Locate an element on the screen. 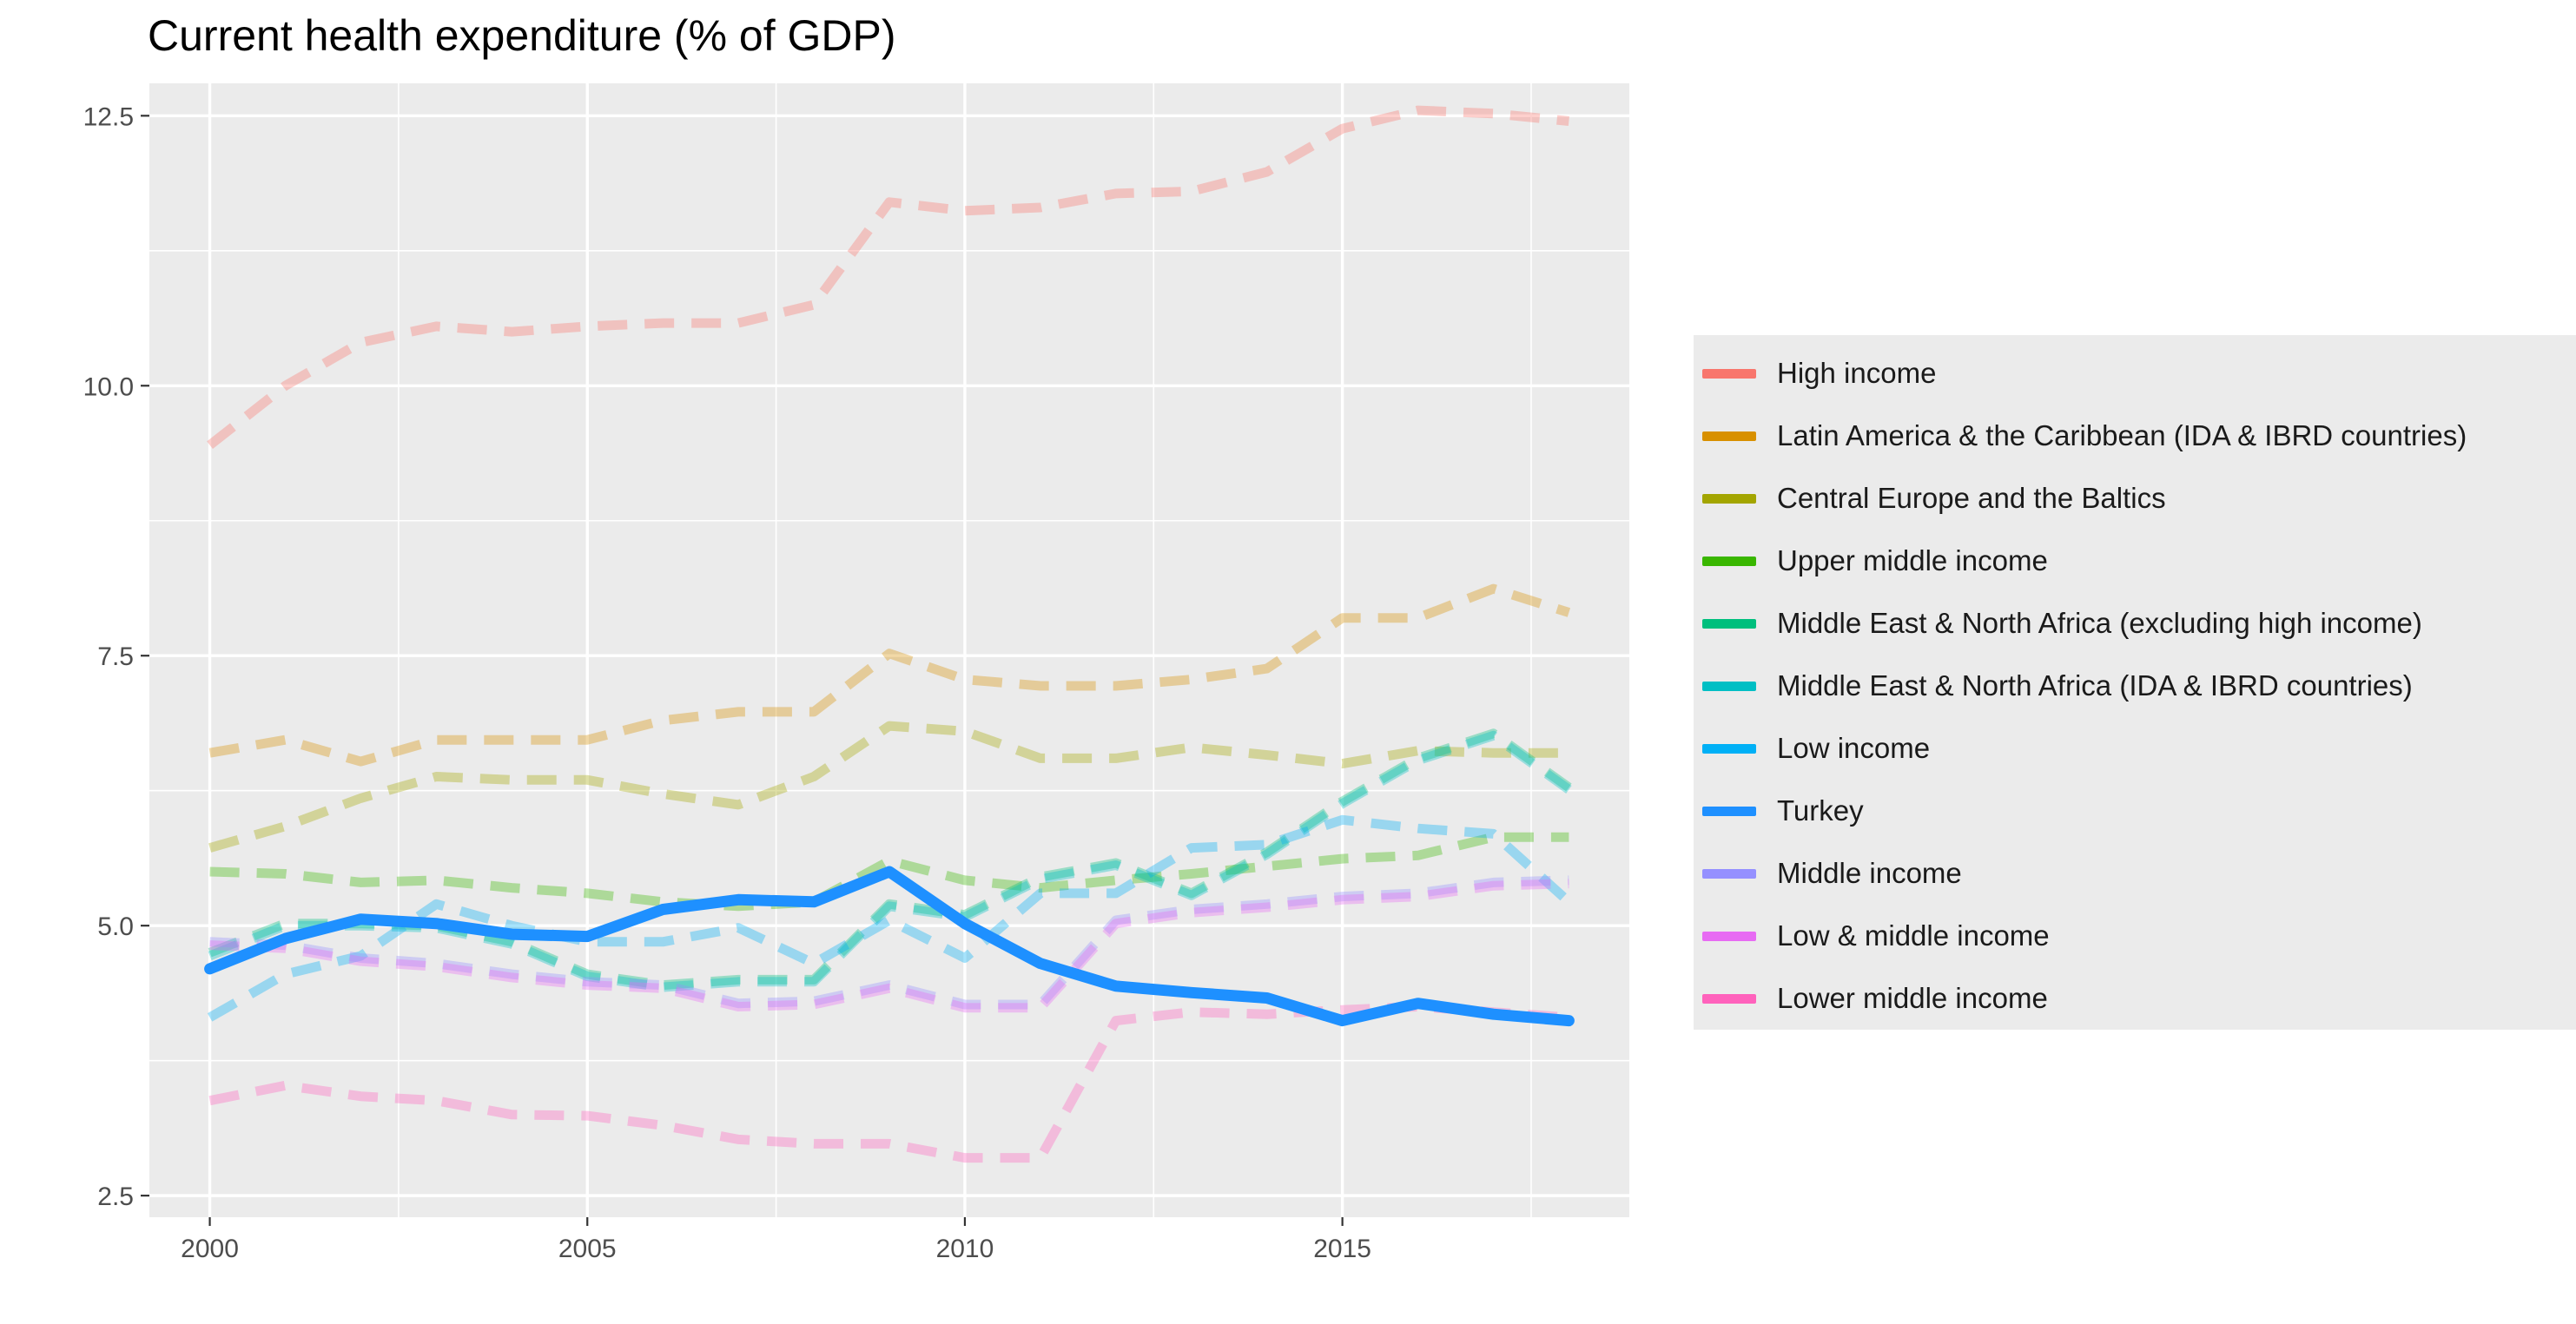 The width and height of the screenshot is (2576, 1324). y-tick-label: 12.5 is located at coordinates (108, 117).